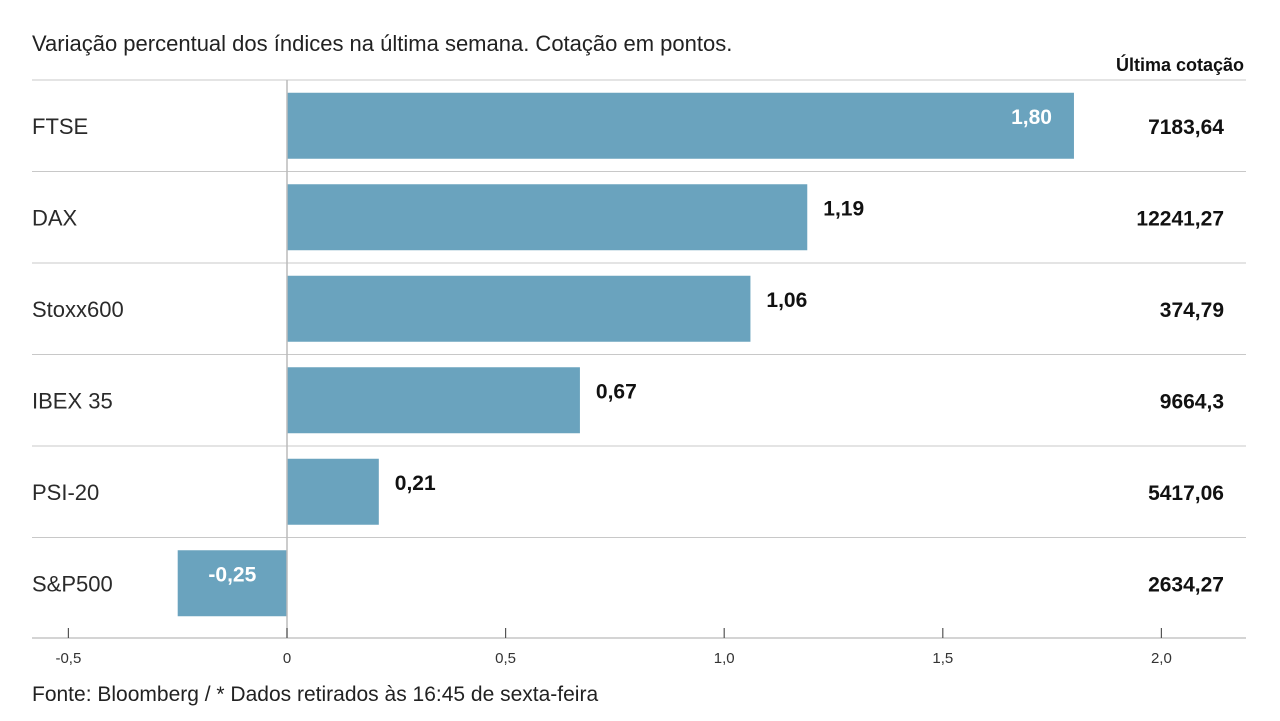 The height and width of the screenshot is (721, 1280). What do you see at coordinates (65, 492) in the screenshot?
I see `category-label: PSI-20` at bounding box center [65, 492].